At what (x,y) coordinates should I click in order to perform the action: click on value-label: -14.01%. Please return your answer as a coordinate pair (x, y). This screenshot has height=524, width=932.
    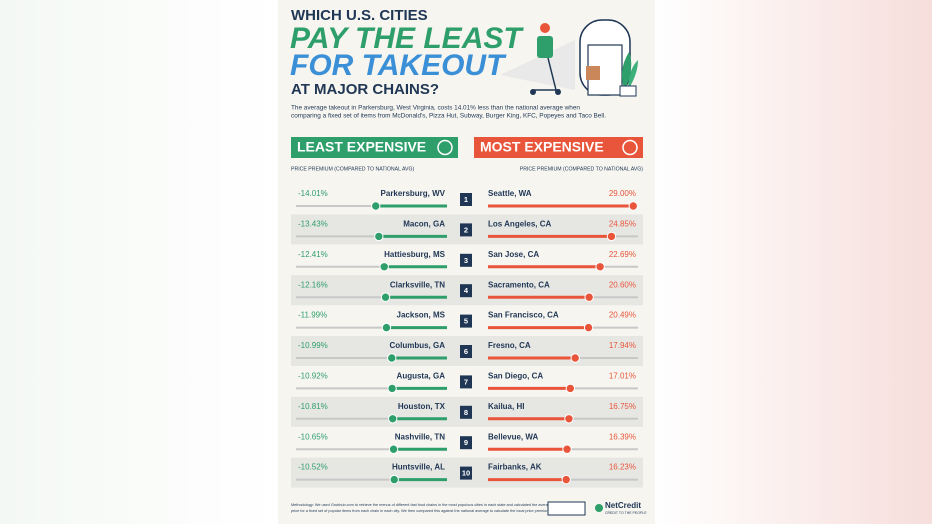
    Looking at the image, I should click on (313, 193).